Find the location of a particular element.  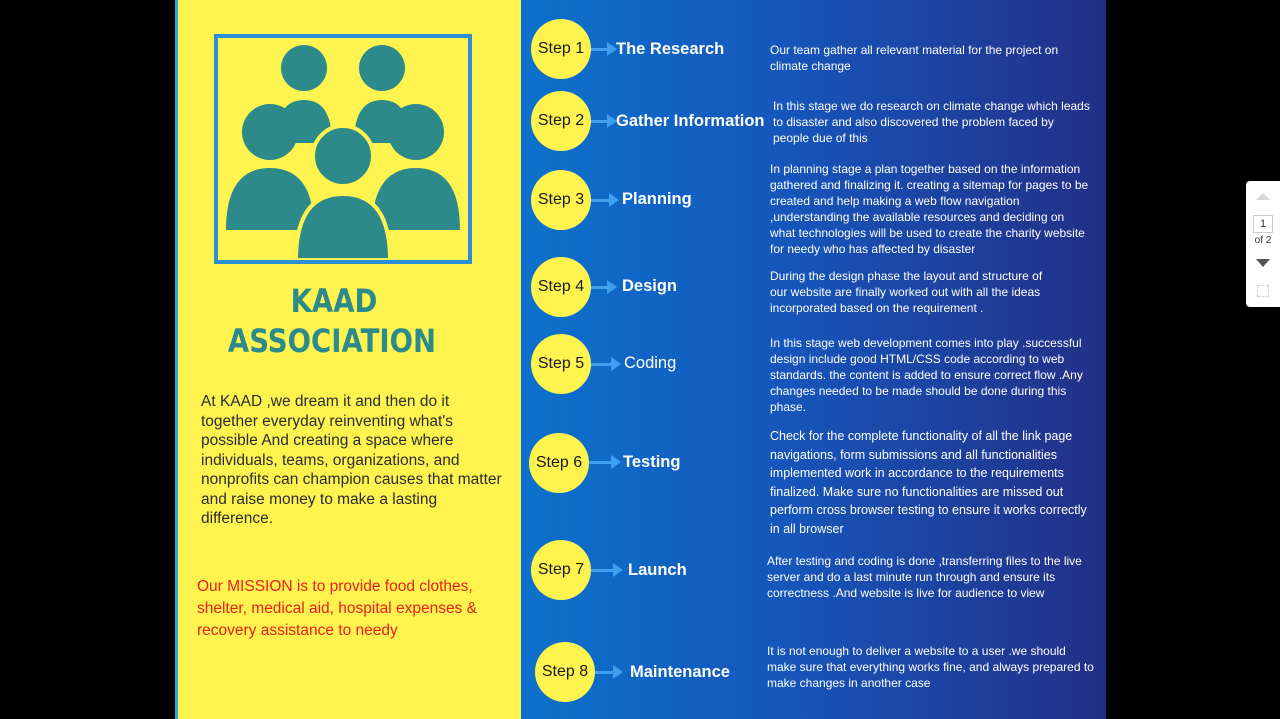

page-navigator: 1 of 2 is located at coordinates (1263, 244).